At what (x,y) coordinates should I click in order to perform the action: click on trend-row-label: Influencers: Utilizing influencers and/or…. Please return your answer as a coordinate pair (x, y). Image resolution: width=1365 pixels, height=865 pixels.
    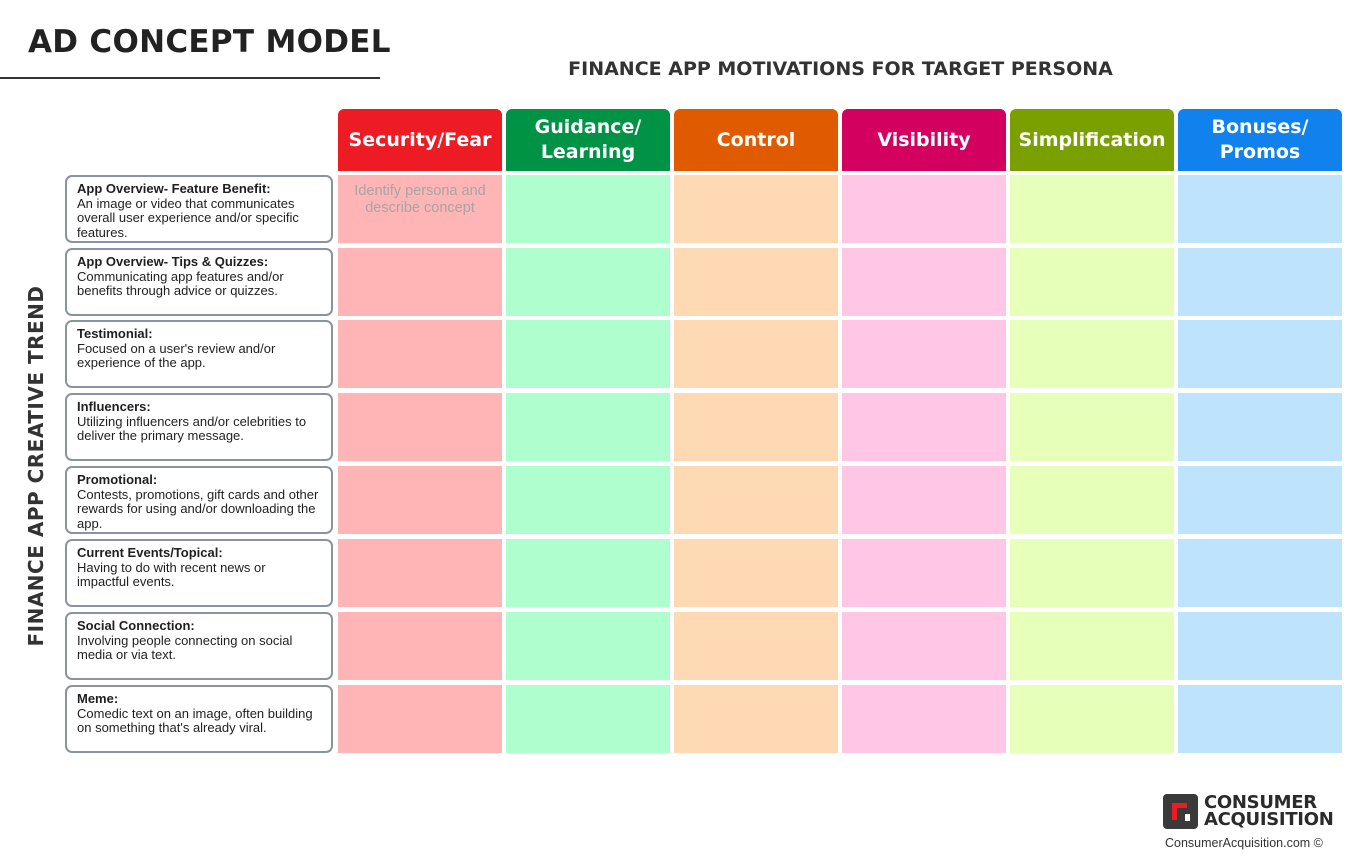
    Looking at the image, I should click on (199, 427).